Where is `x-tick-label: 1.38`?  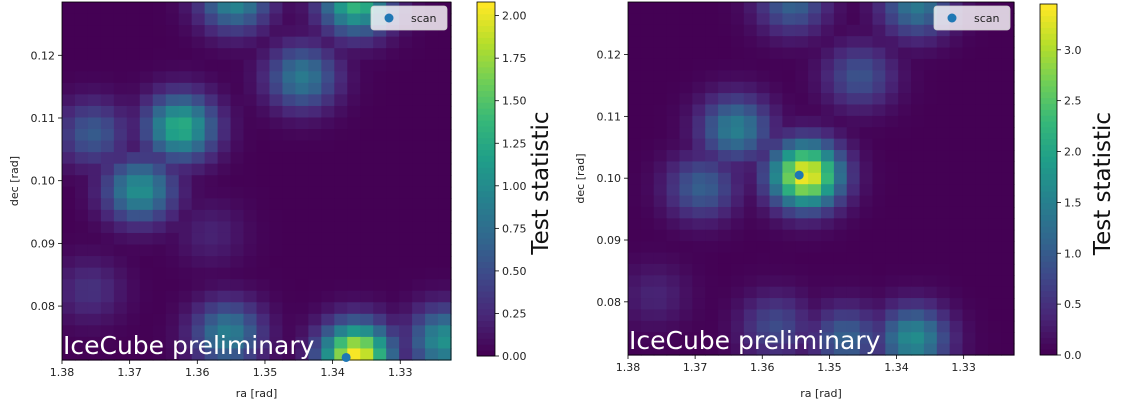
x-tick-label: 1.38 is located at coordinates (62, 372).